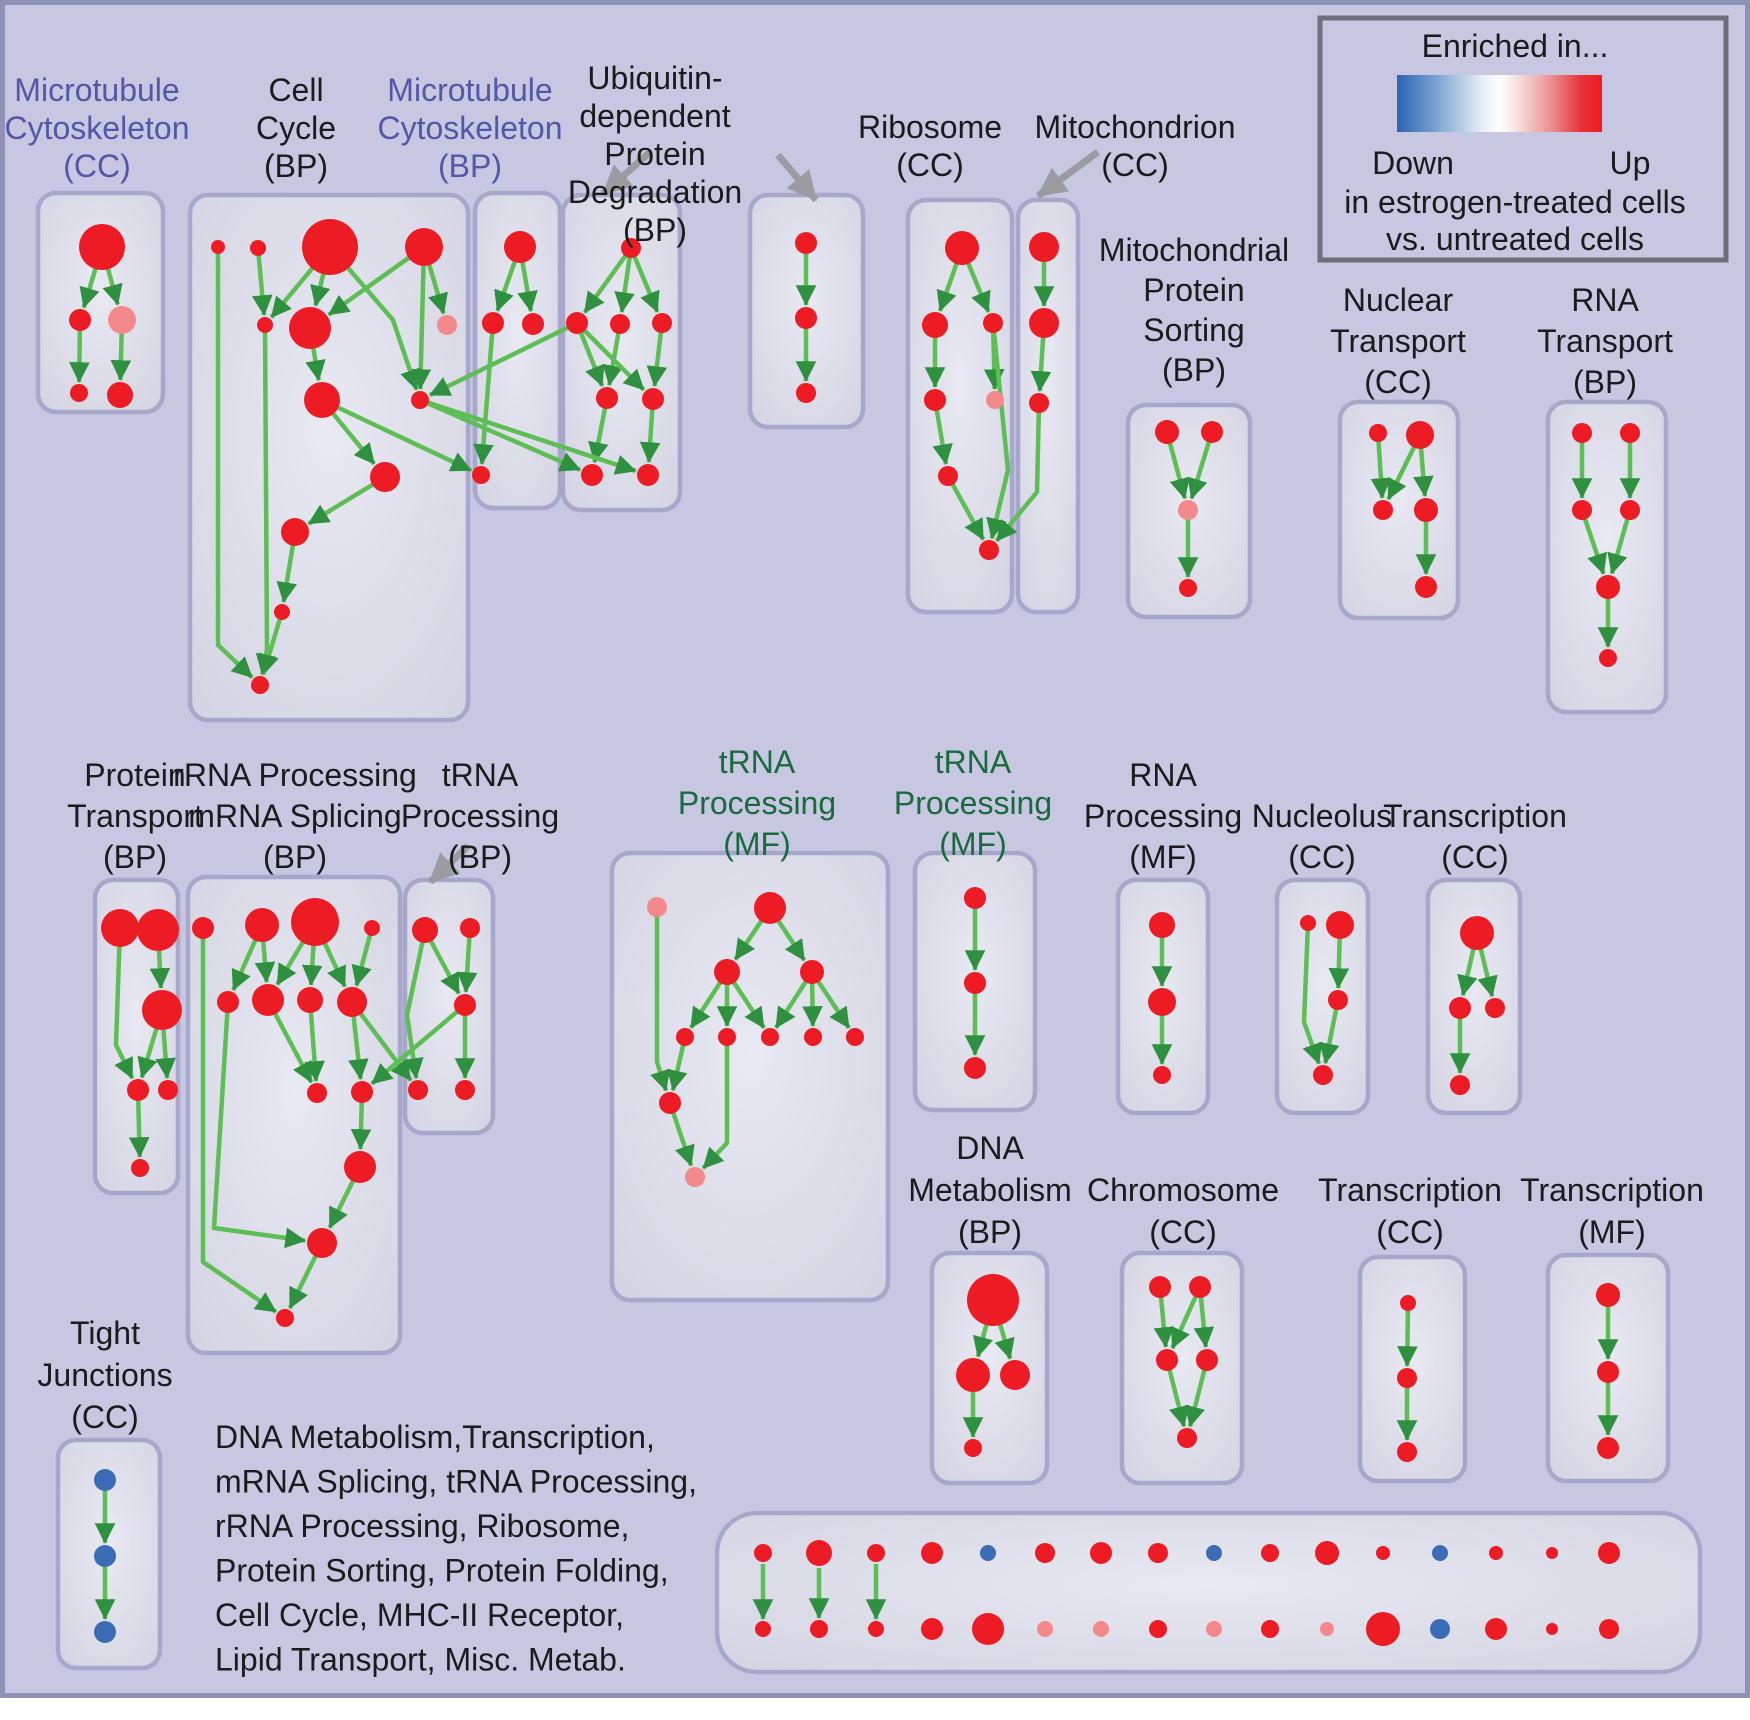 The image size is (1750, 1720). Describe the element at coordinates (296, 128) in the screenshot. I see `cluster-label-cell-cycle-bp: Cell Cycle (BP)` at that location.